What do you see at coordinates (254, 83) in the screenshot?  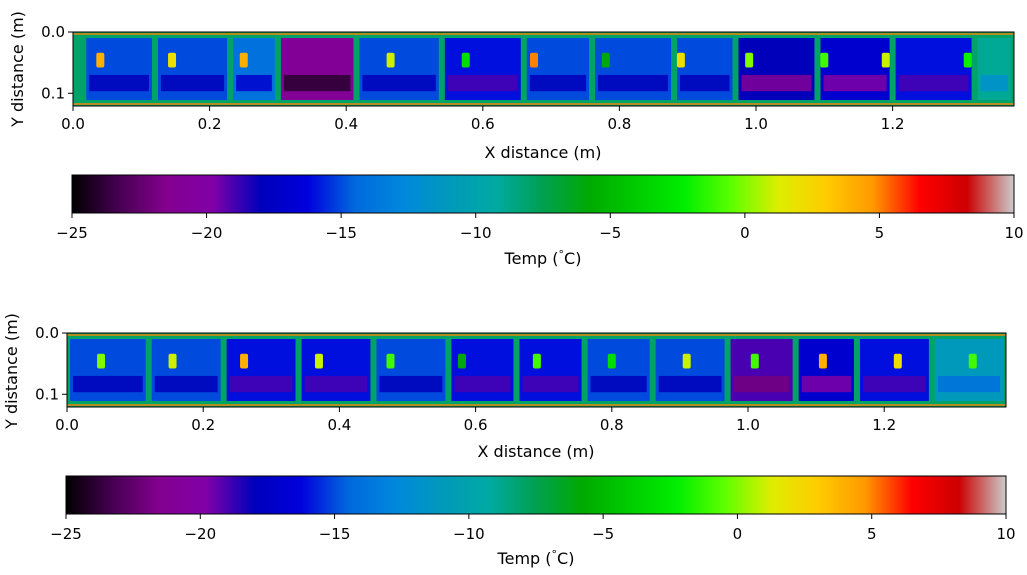 I see `heatmap-top-module-3-cold-band` at bounding box center [254, 83].